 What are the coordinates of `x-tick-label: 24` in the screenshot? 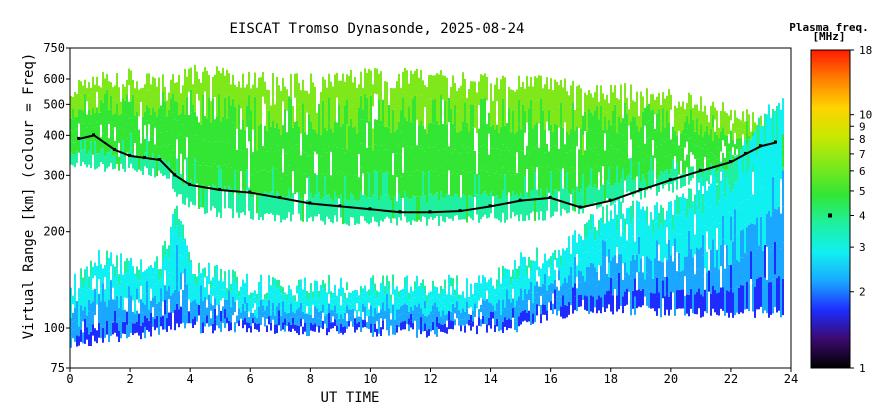 It's located at (791, 379).